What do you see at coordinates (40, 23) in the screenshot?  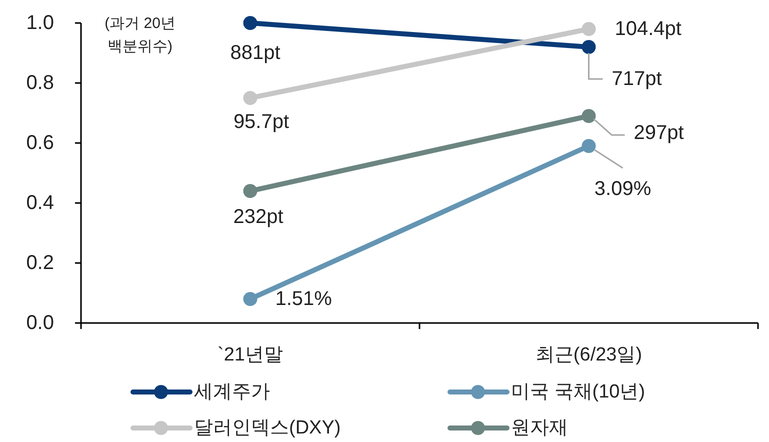 I see `y-tick-label: 1.0` at bounding box center [40, 23].